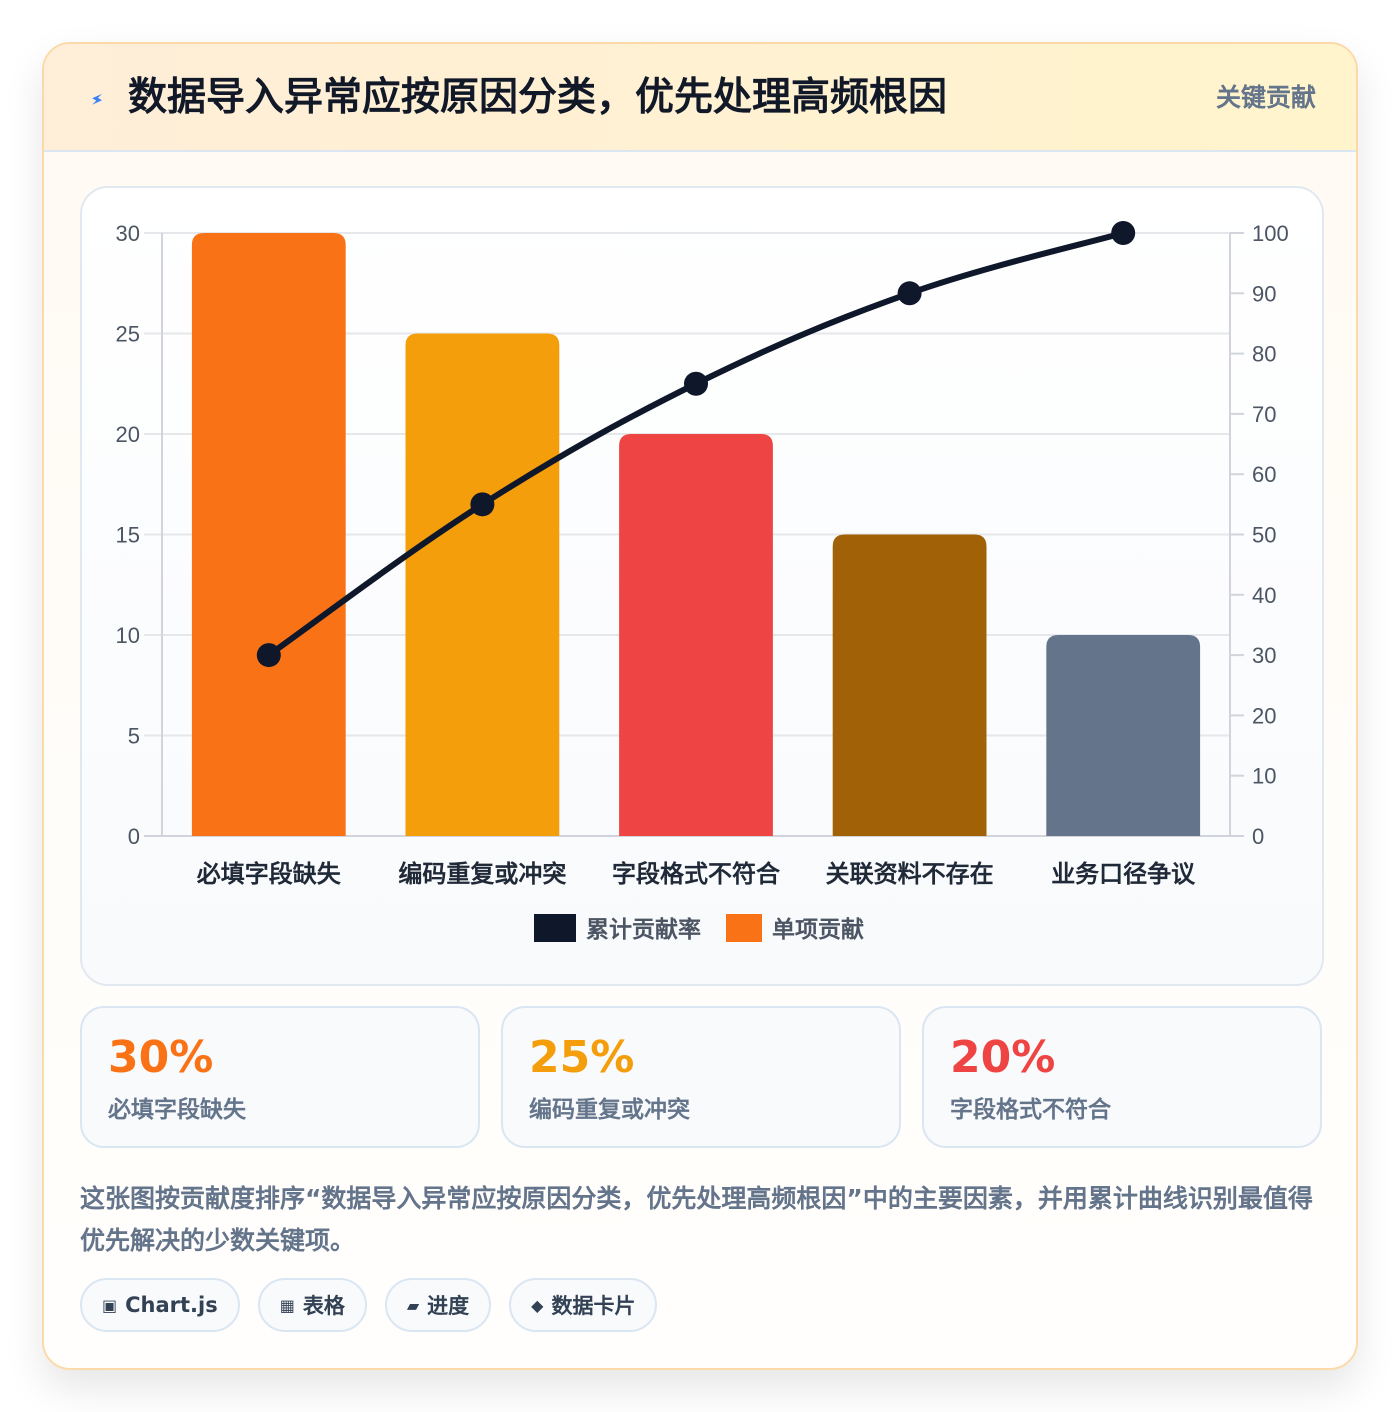 This screenshot has height=1412, width=1400. I want to click on y-right-tick-label: 70, so click(1264, 414).